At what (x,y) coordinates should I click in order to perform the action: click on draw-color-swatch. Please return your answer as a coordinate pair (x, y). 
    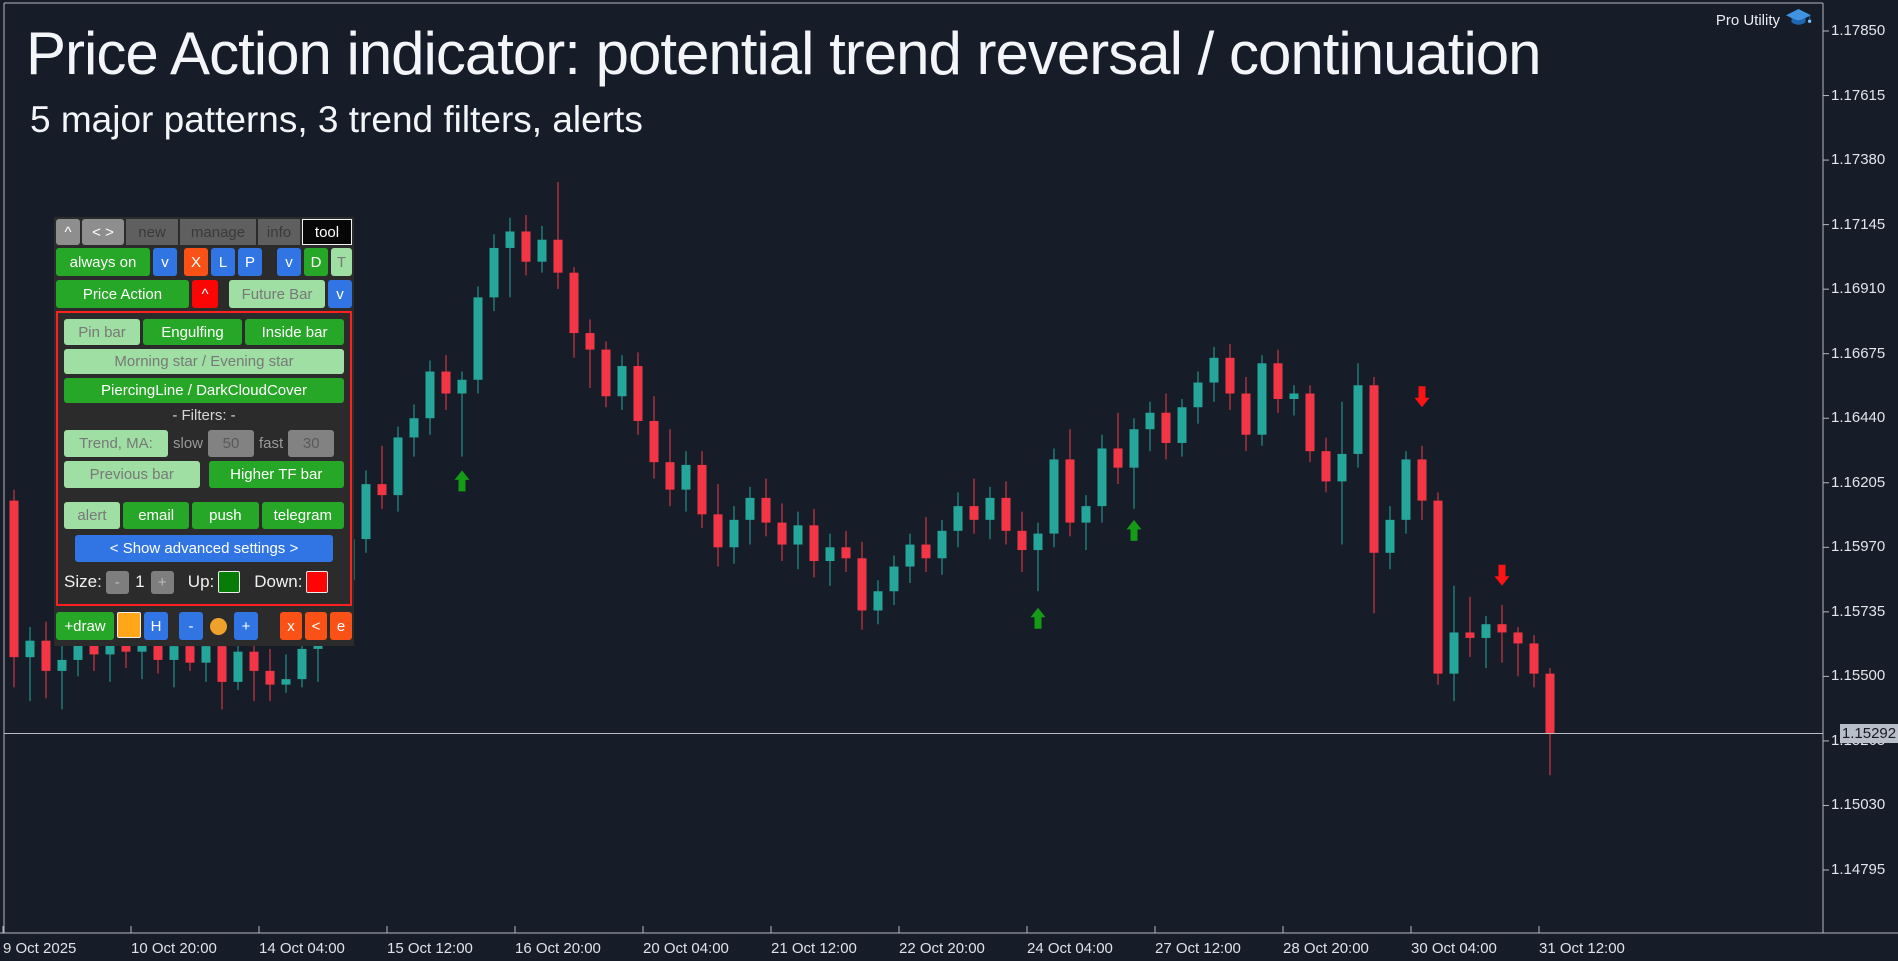
    Looking at the image, I should click on (129, 625).